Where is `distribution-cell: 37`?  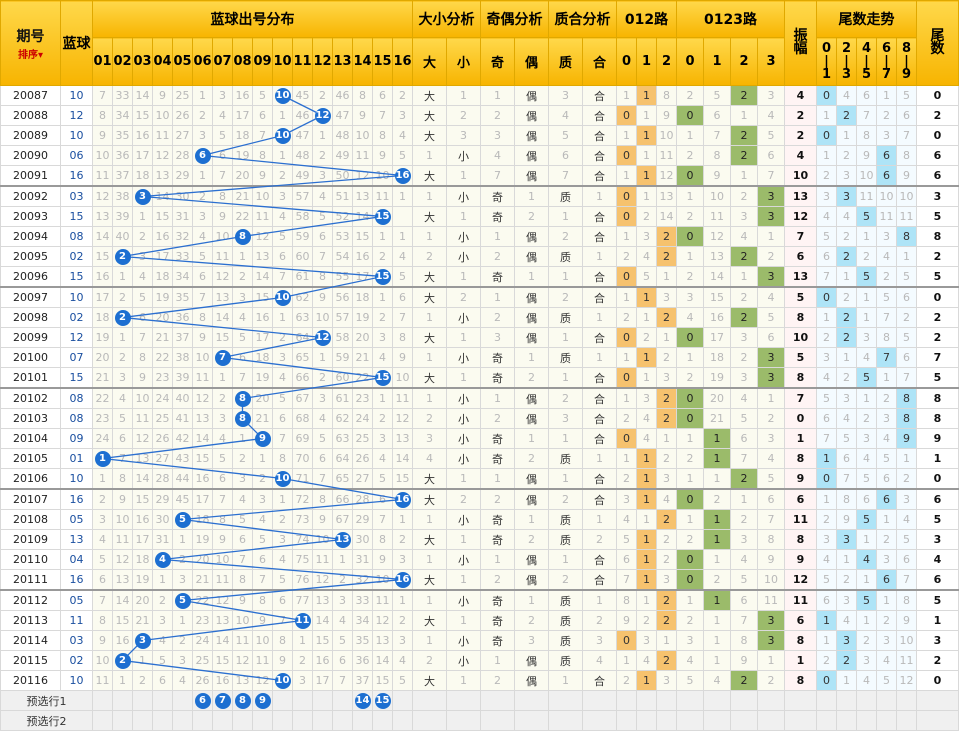
distribution-cell: 37 is located at coordinates (122, 176).